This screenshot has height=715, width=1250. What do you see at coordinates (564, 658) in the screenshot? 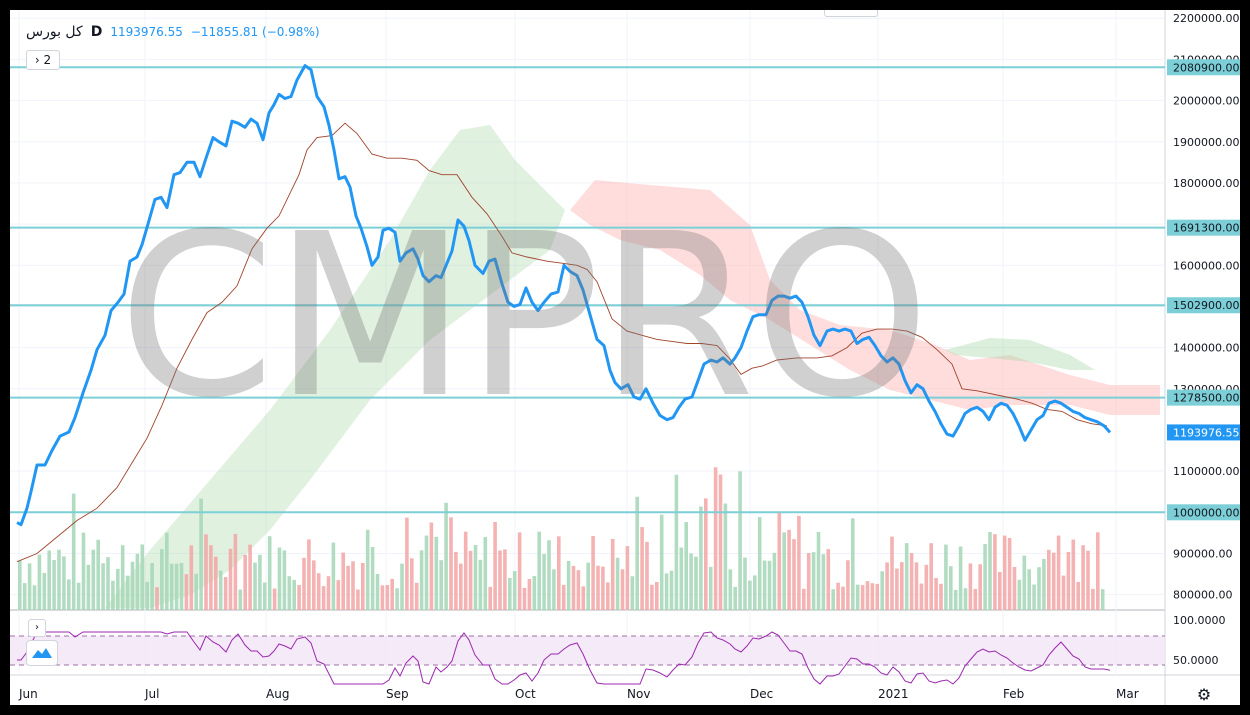
I see `rsi-line` at bounding box center [564, 658].